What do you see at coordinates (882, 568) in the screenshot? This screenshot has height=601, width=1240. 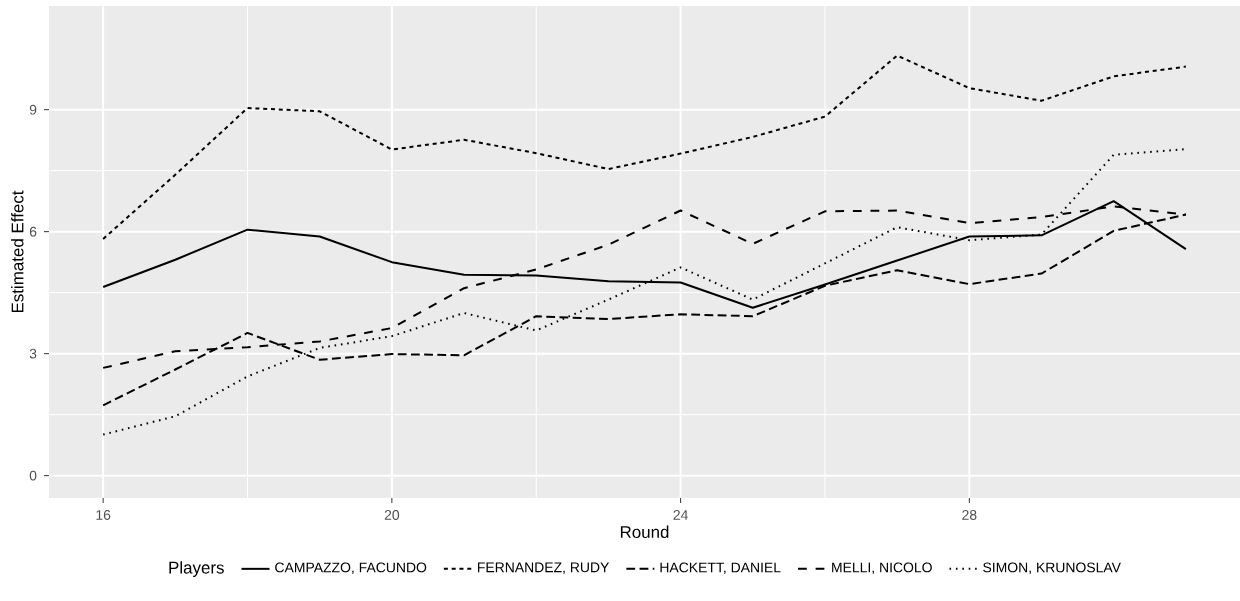 I see `legend-label: MELLI, NICOLO` at bounding box center [882, 568].